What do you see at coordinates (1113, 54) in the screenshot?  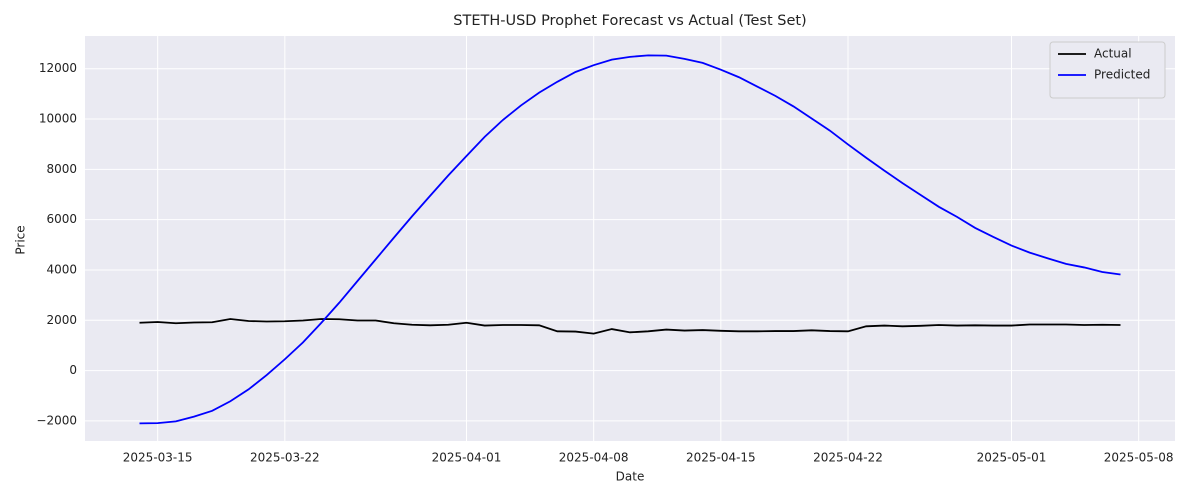 I see `legend-label: Actual` at bounding box center [1113, 54].